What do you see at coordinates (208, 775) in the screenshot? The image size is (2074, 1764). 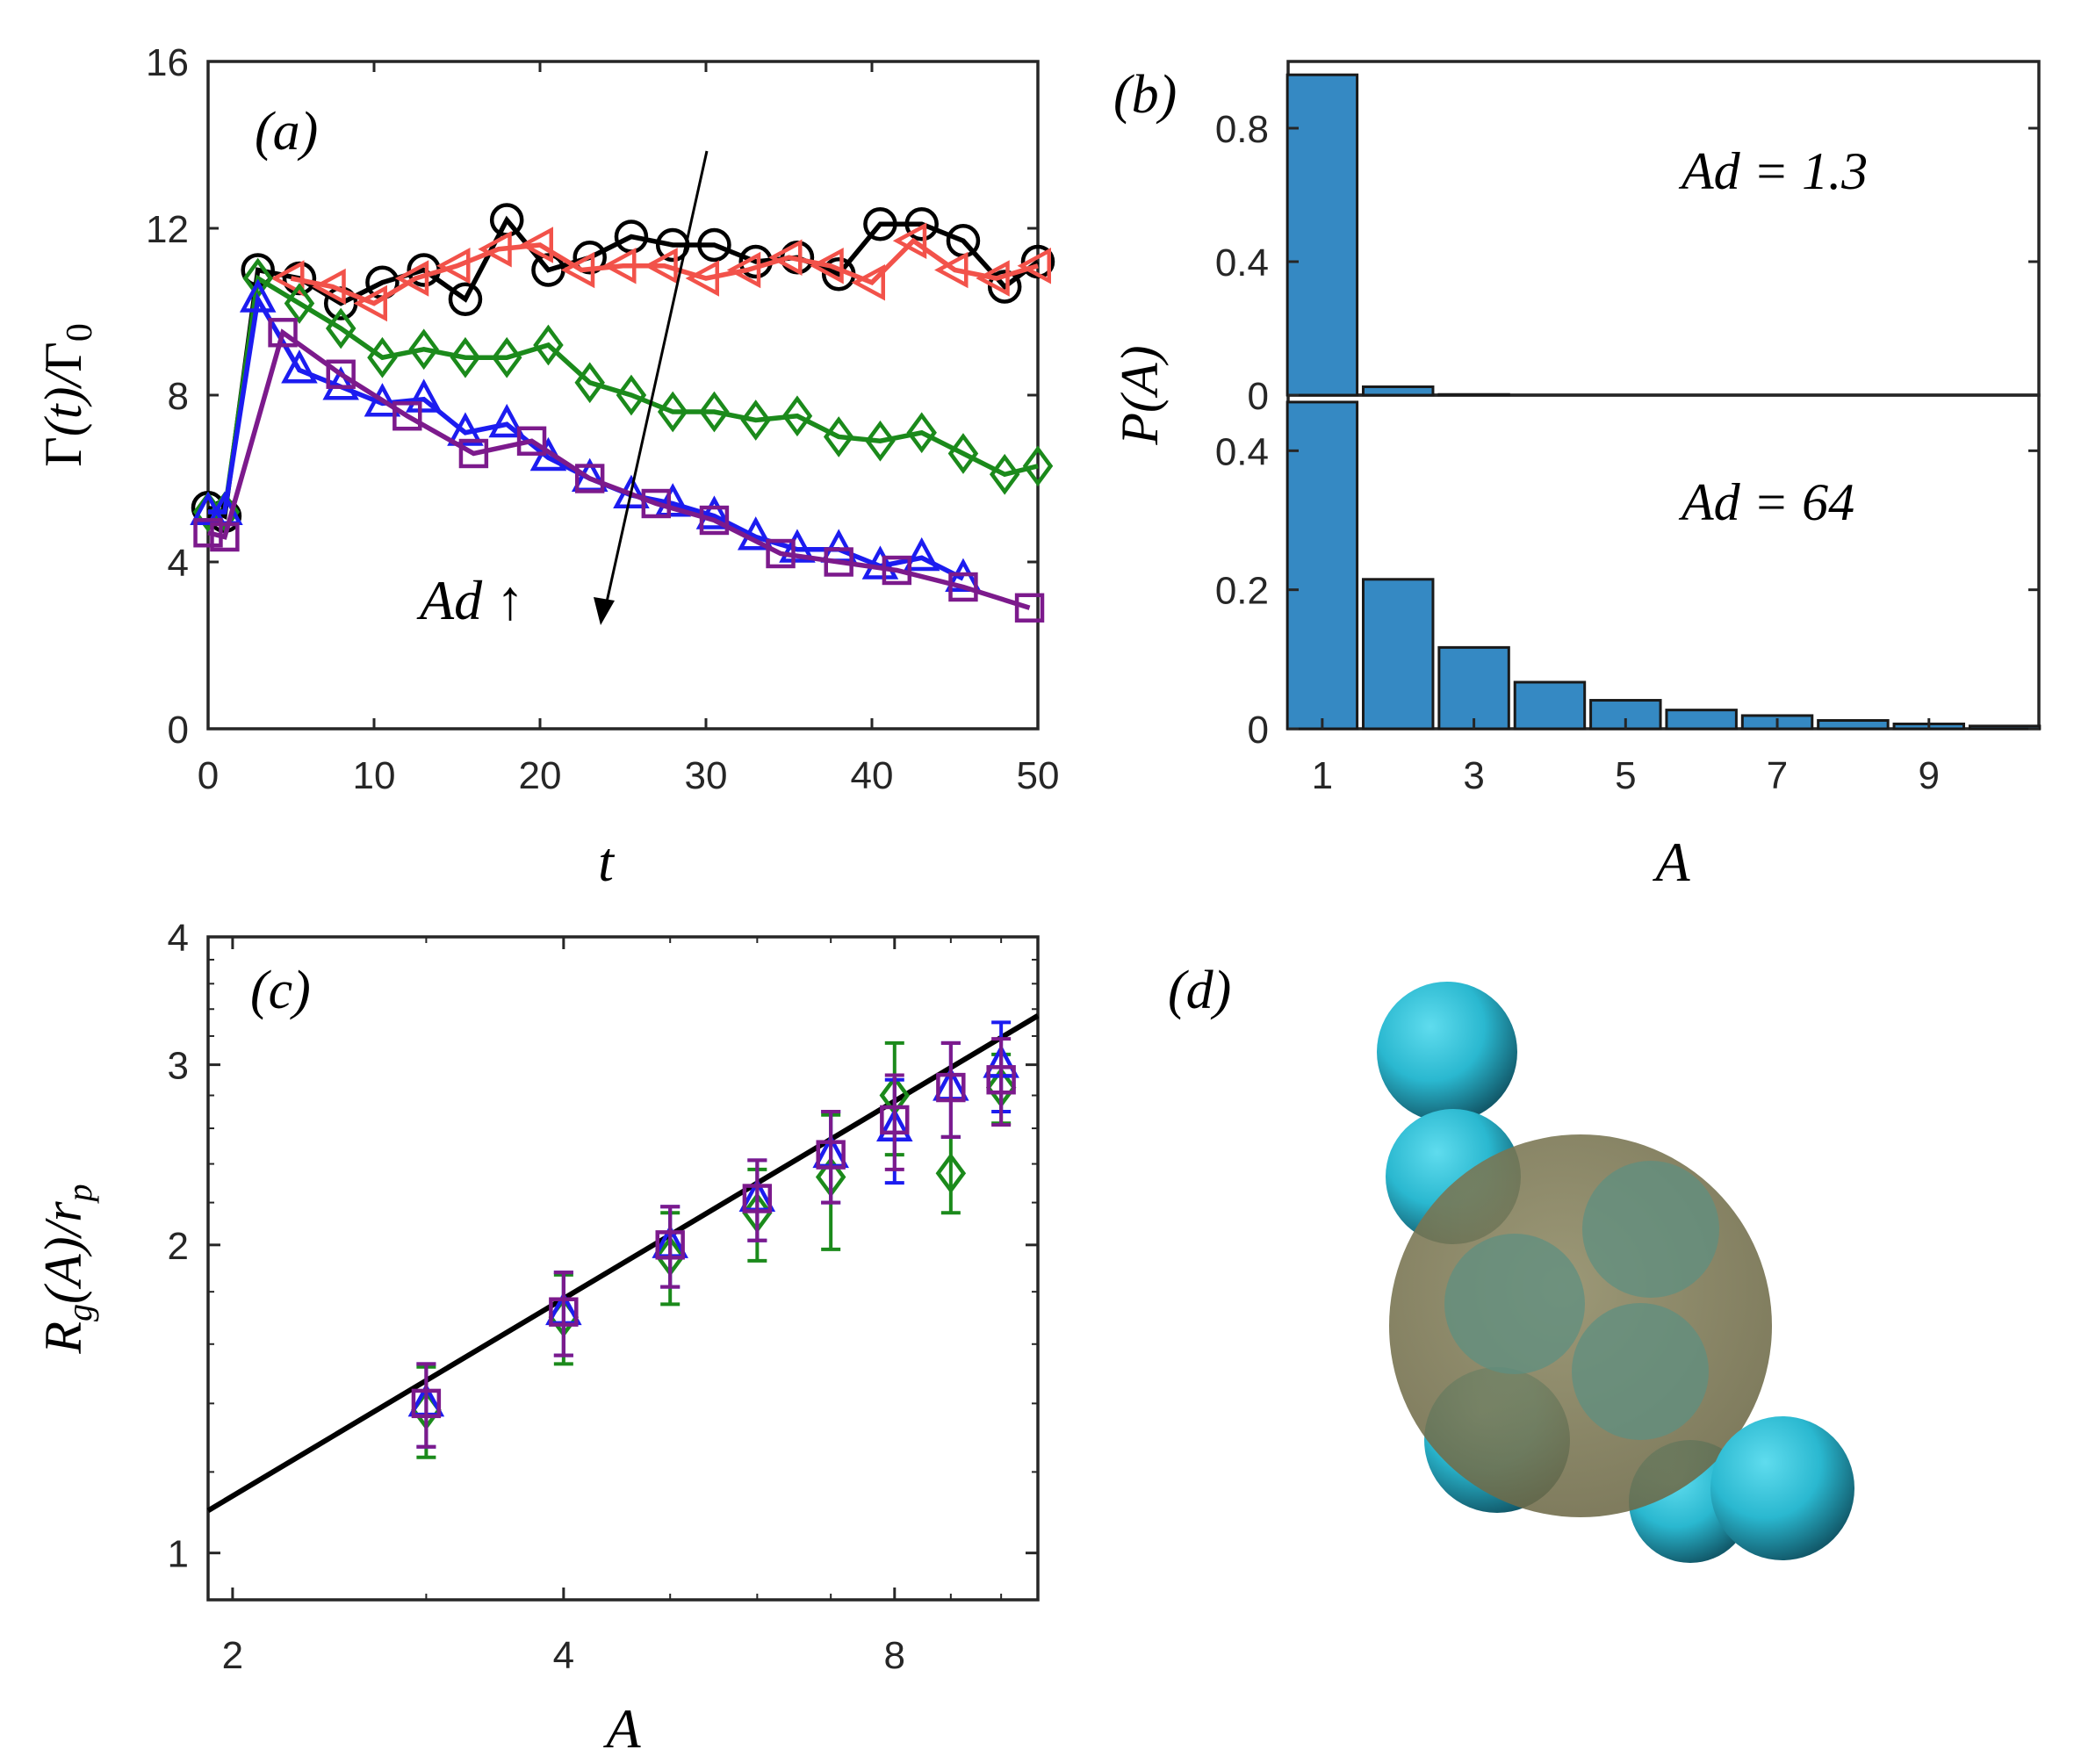 I see `x-tick-label: 0` at bounding box center [208, 775].